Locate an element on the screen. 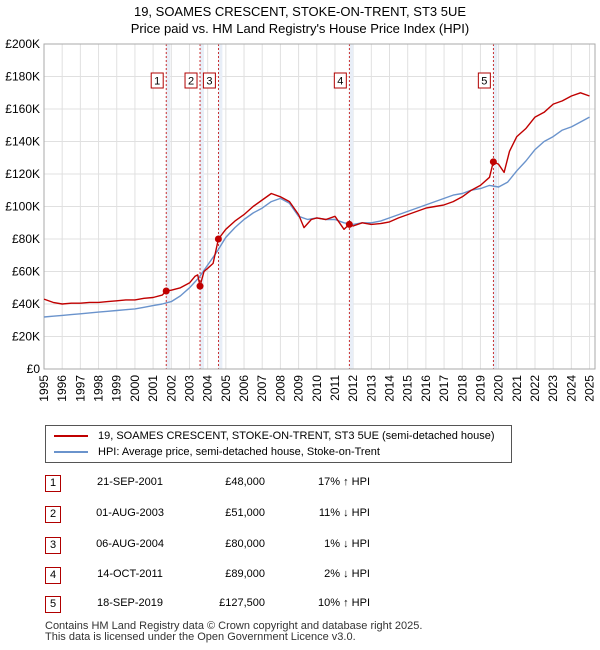 This screenshot has height=650, width=600. x-tick-label: 2009 is located at coordinates (299, 388).